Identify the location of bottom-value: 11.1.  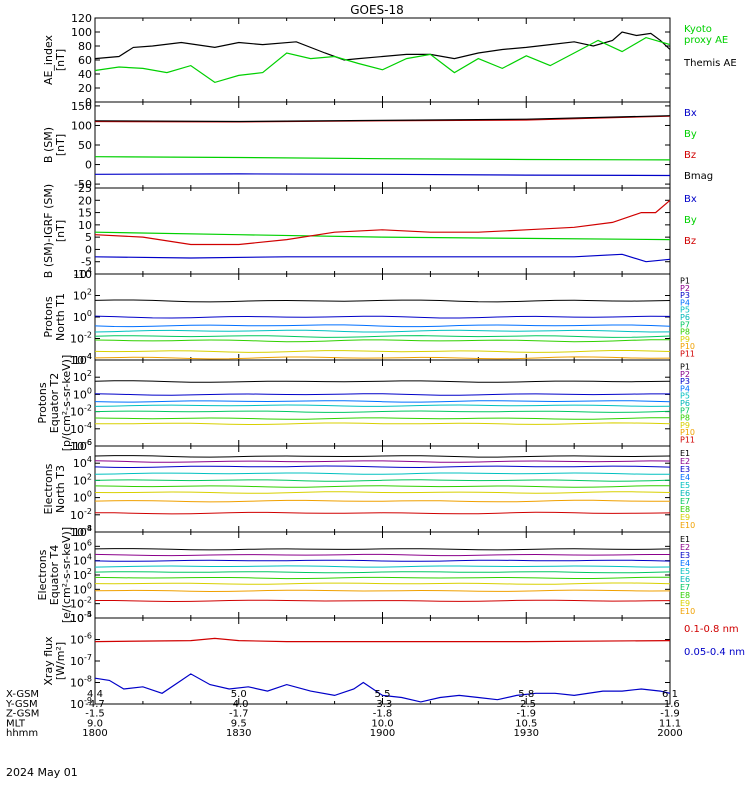
(670, 723).